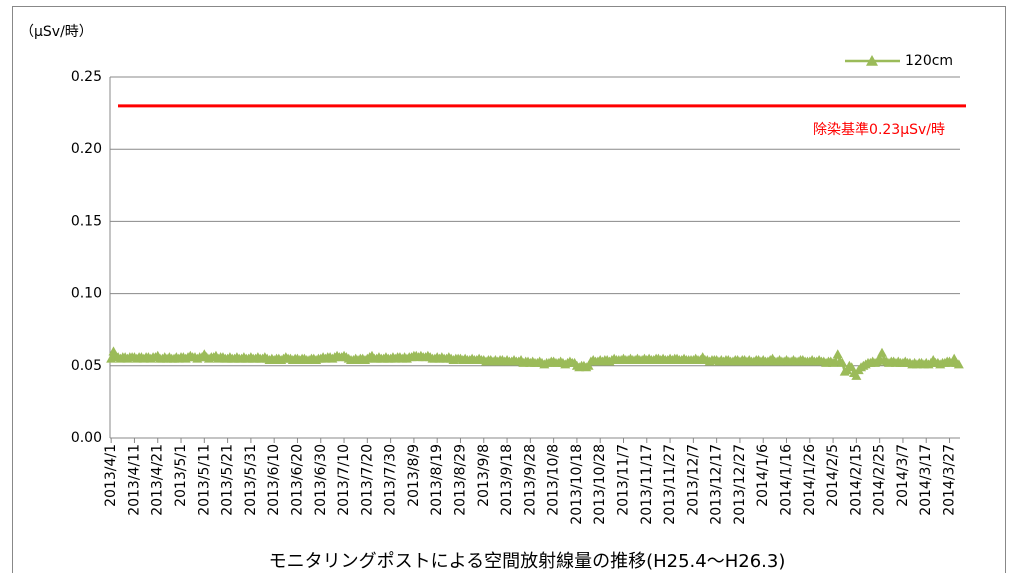 This screenshot has width=1011, height=573. What do you see at coordinates (600, 484) in the screenshot?
I see `x-tick-label: 2013/10/28` at bounding box center [600, 484].